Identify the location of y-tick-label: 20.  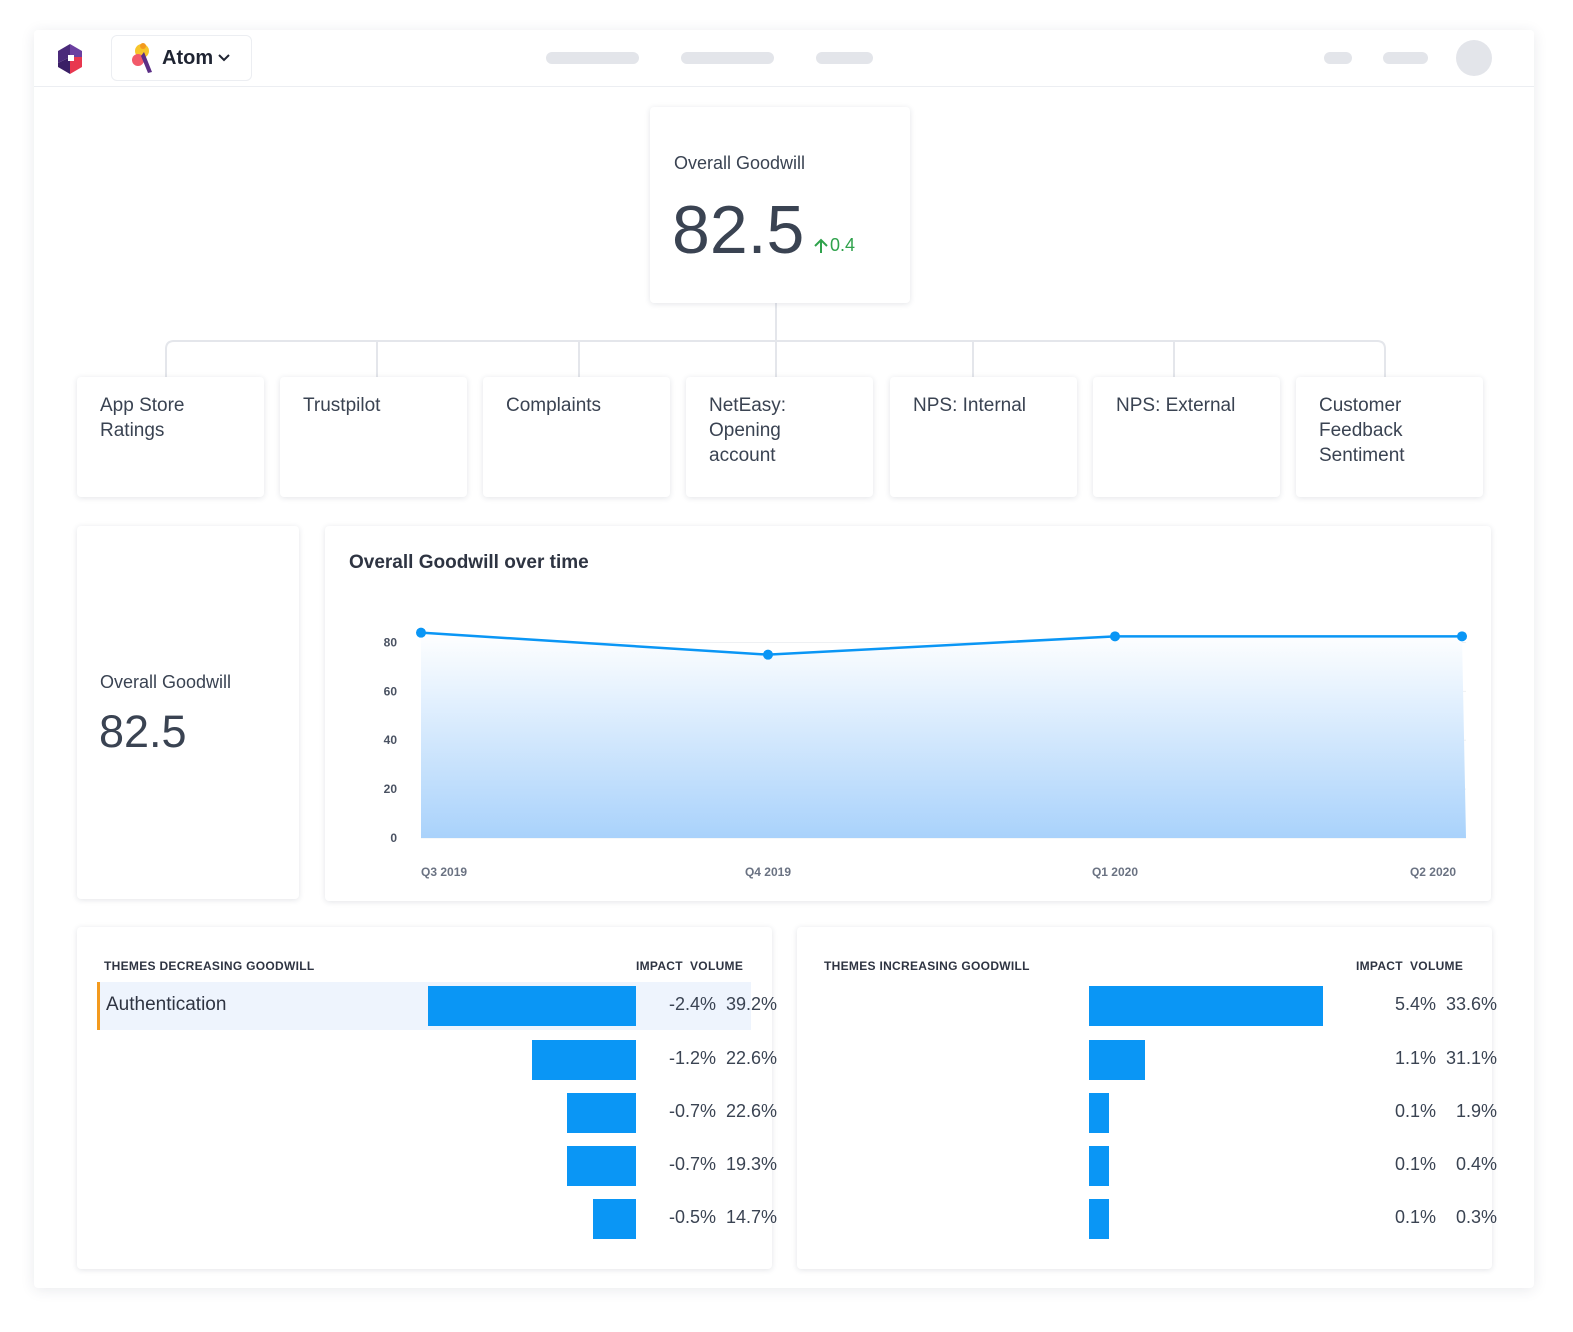
(391, 789).